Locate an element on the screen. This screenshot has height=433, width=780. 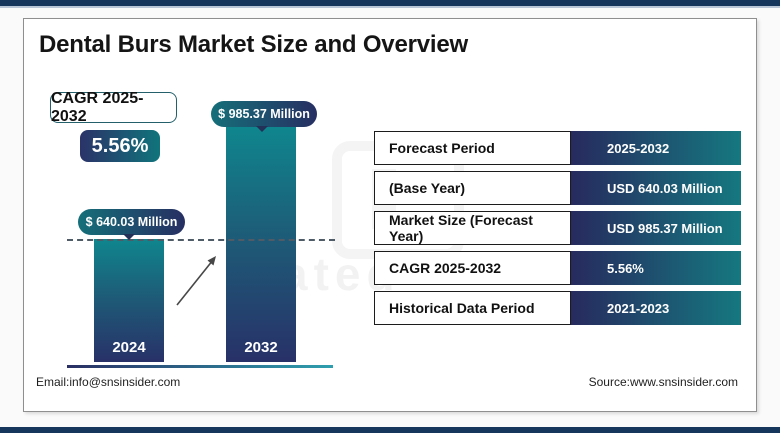
x-axis-line is located at coordinates (200, 366).